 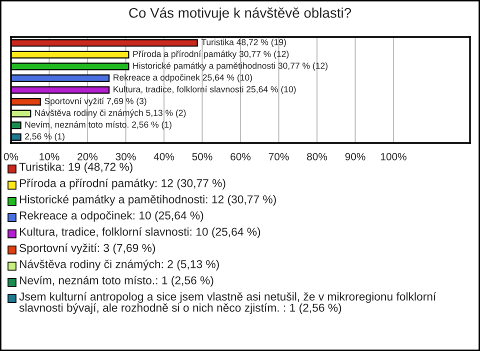 I want to click on x-tick-label: 10%, so click(x=50, y=156).